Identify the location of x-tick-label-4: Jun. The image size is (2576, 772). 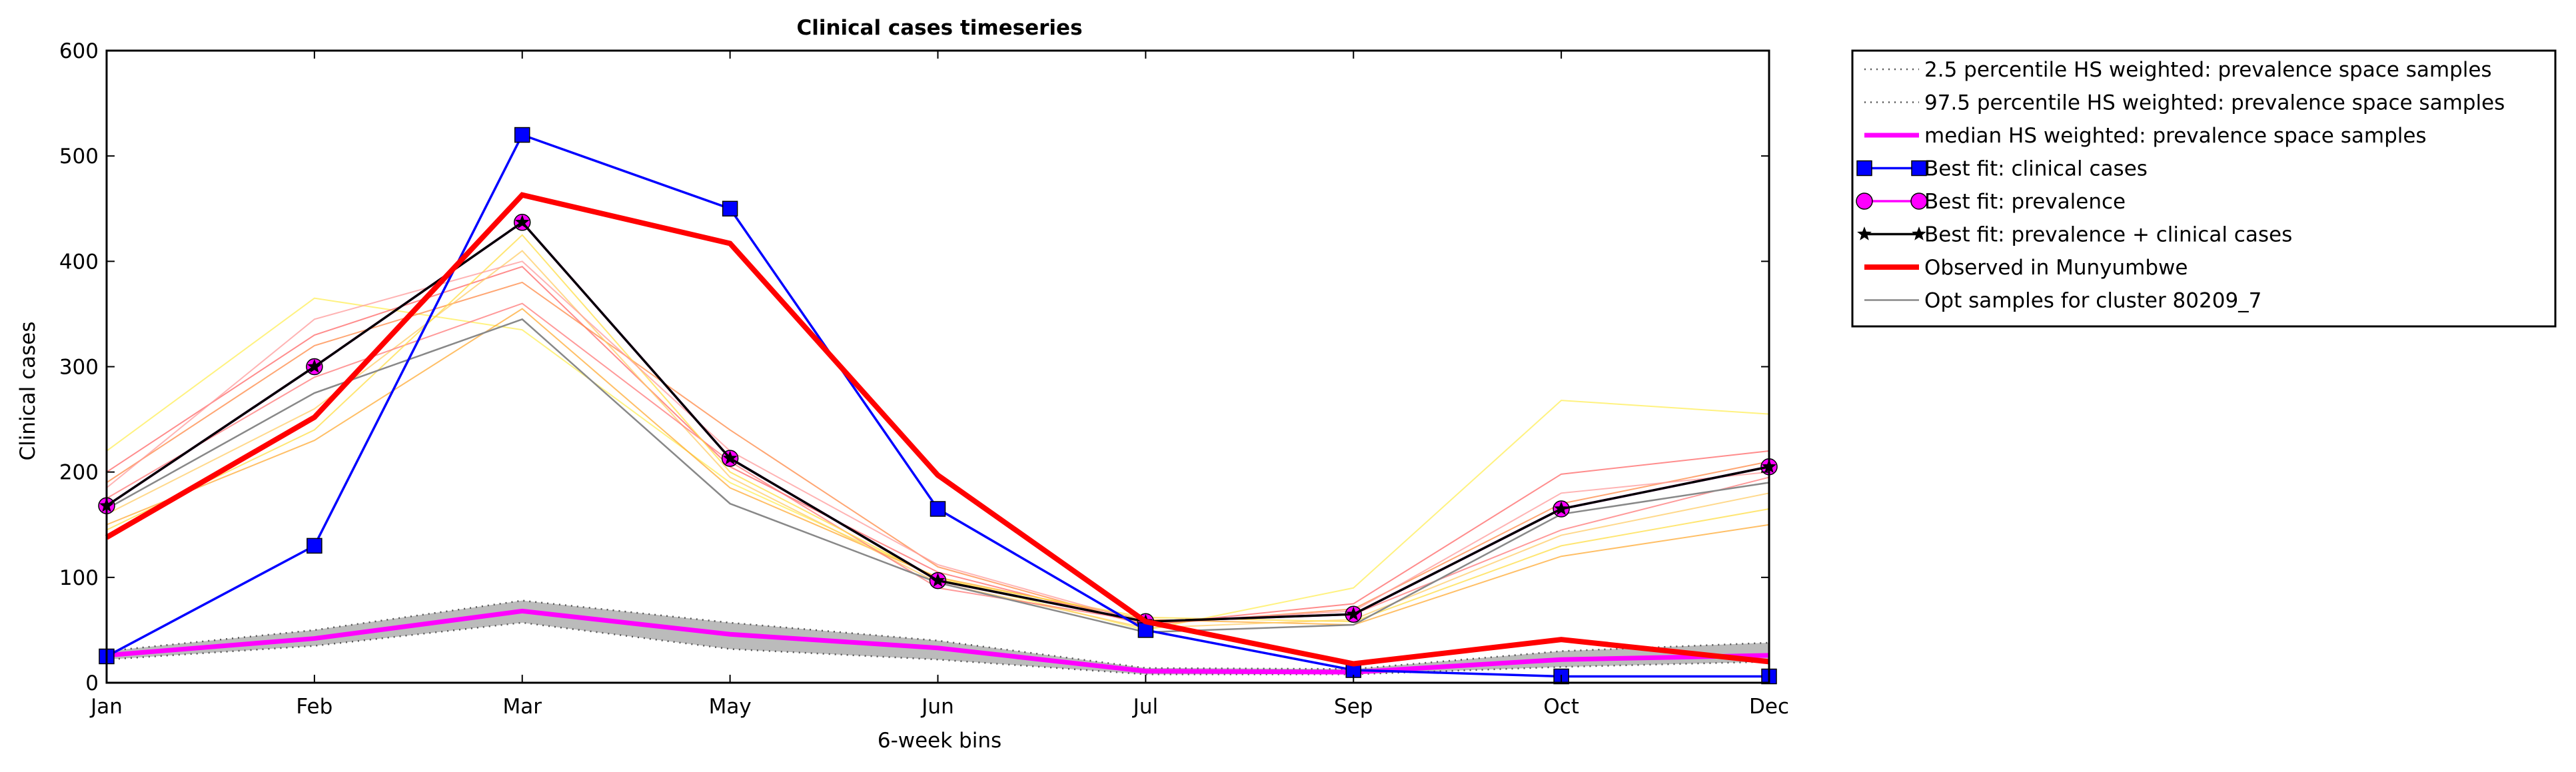
(937, 707).